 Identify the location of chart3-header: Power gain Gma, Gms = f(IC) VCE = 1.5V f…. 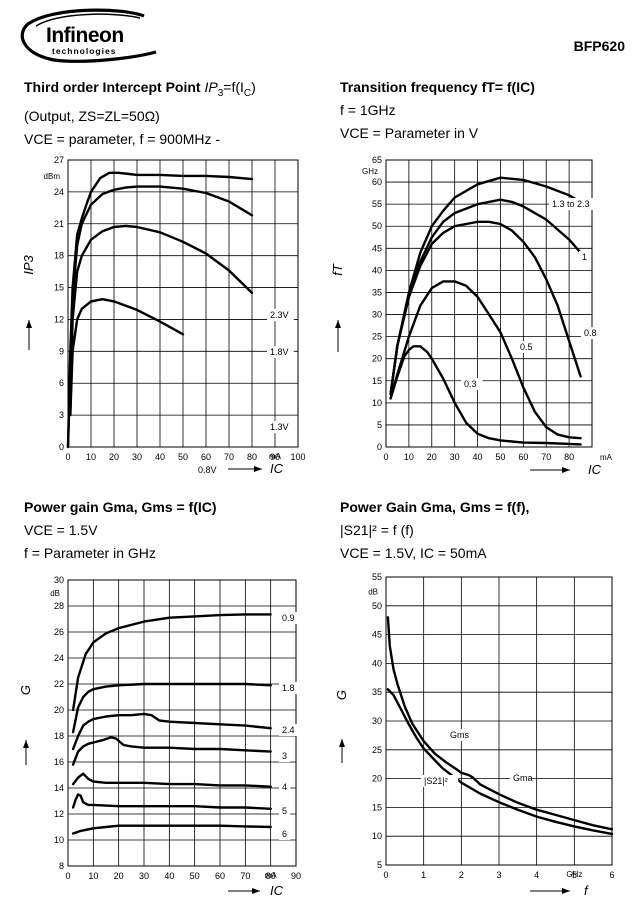
(120, 530).